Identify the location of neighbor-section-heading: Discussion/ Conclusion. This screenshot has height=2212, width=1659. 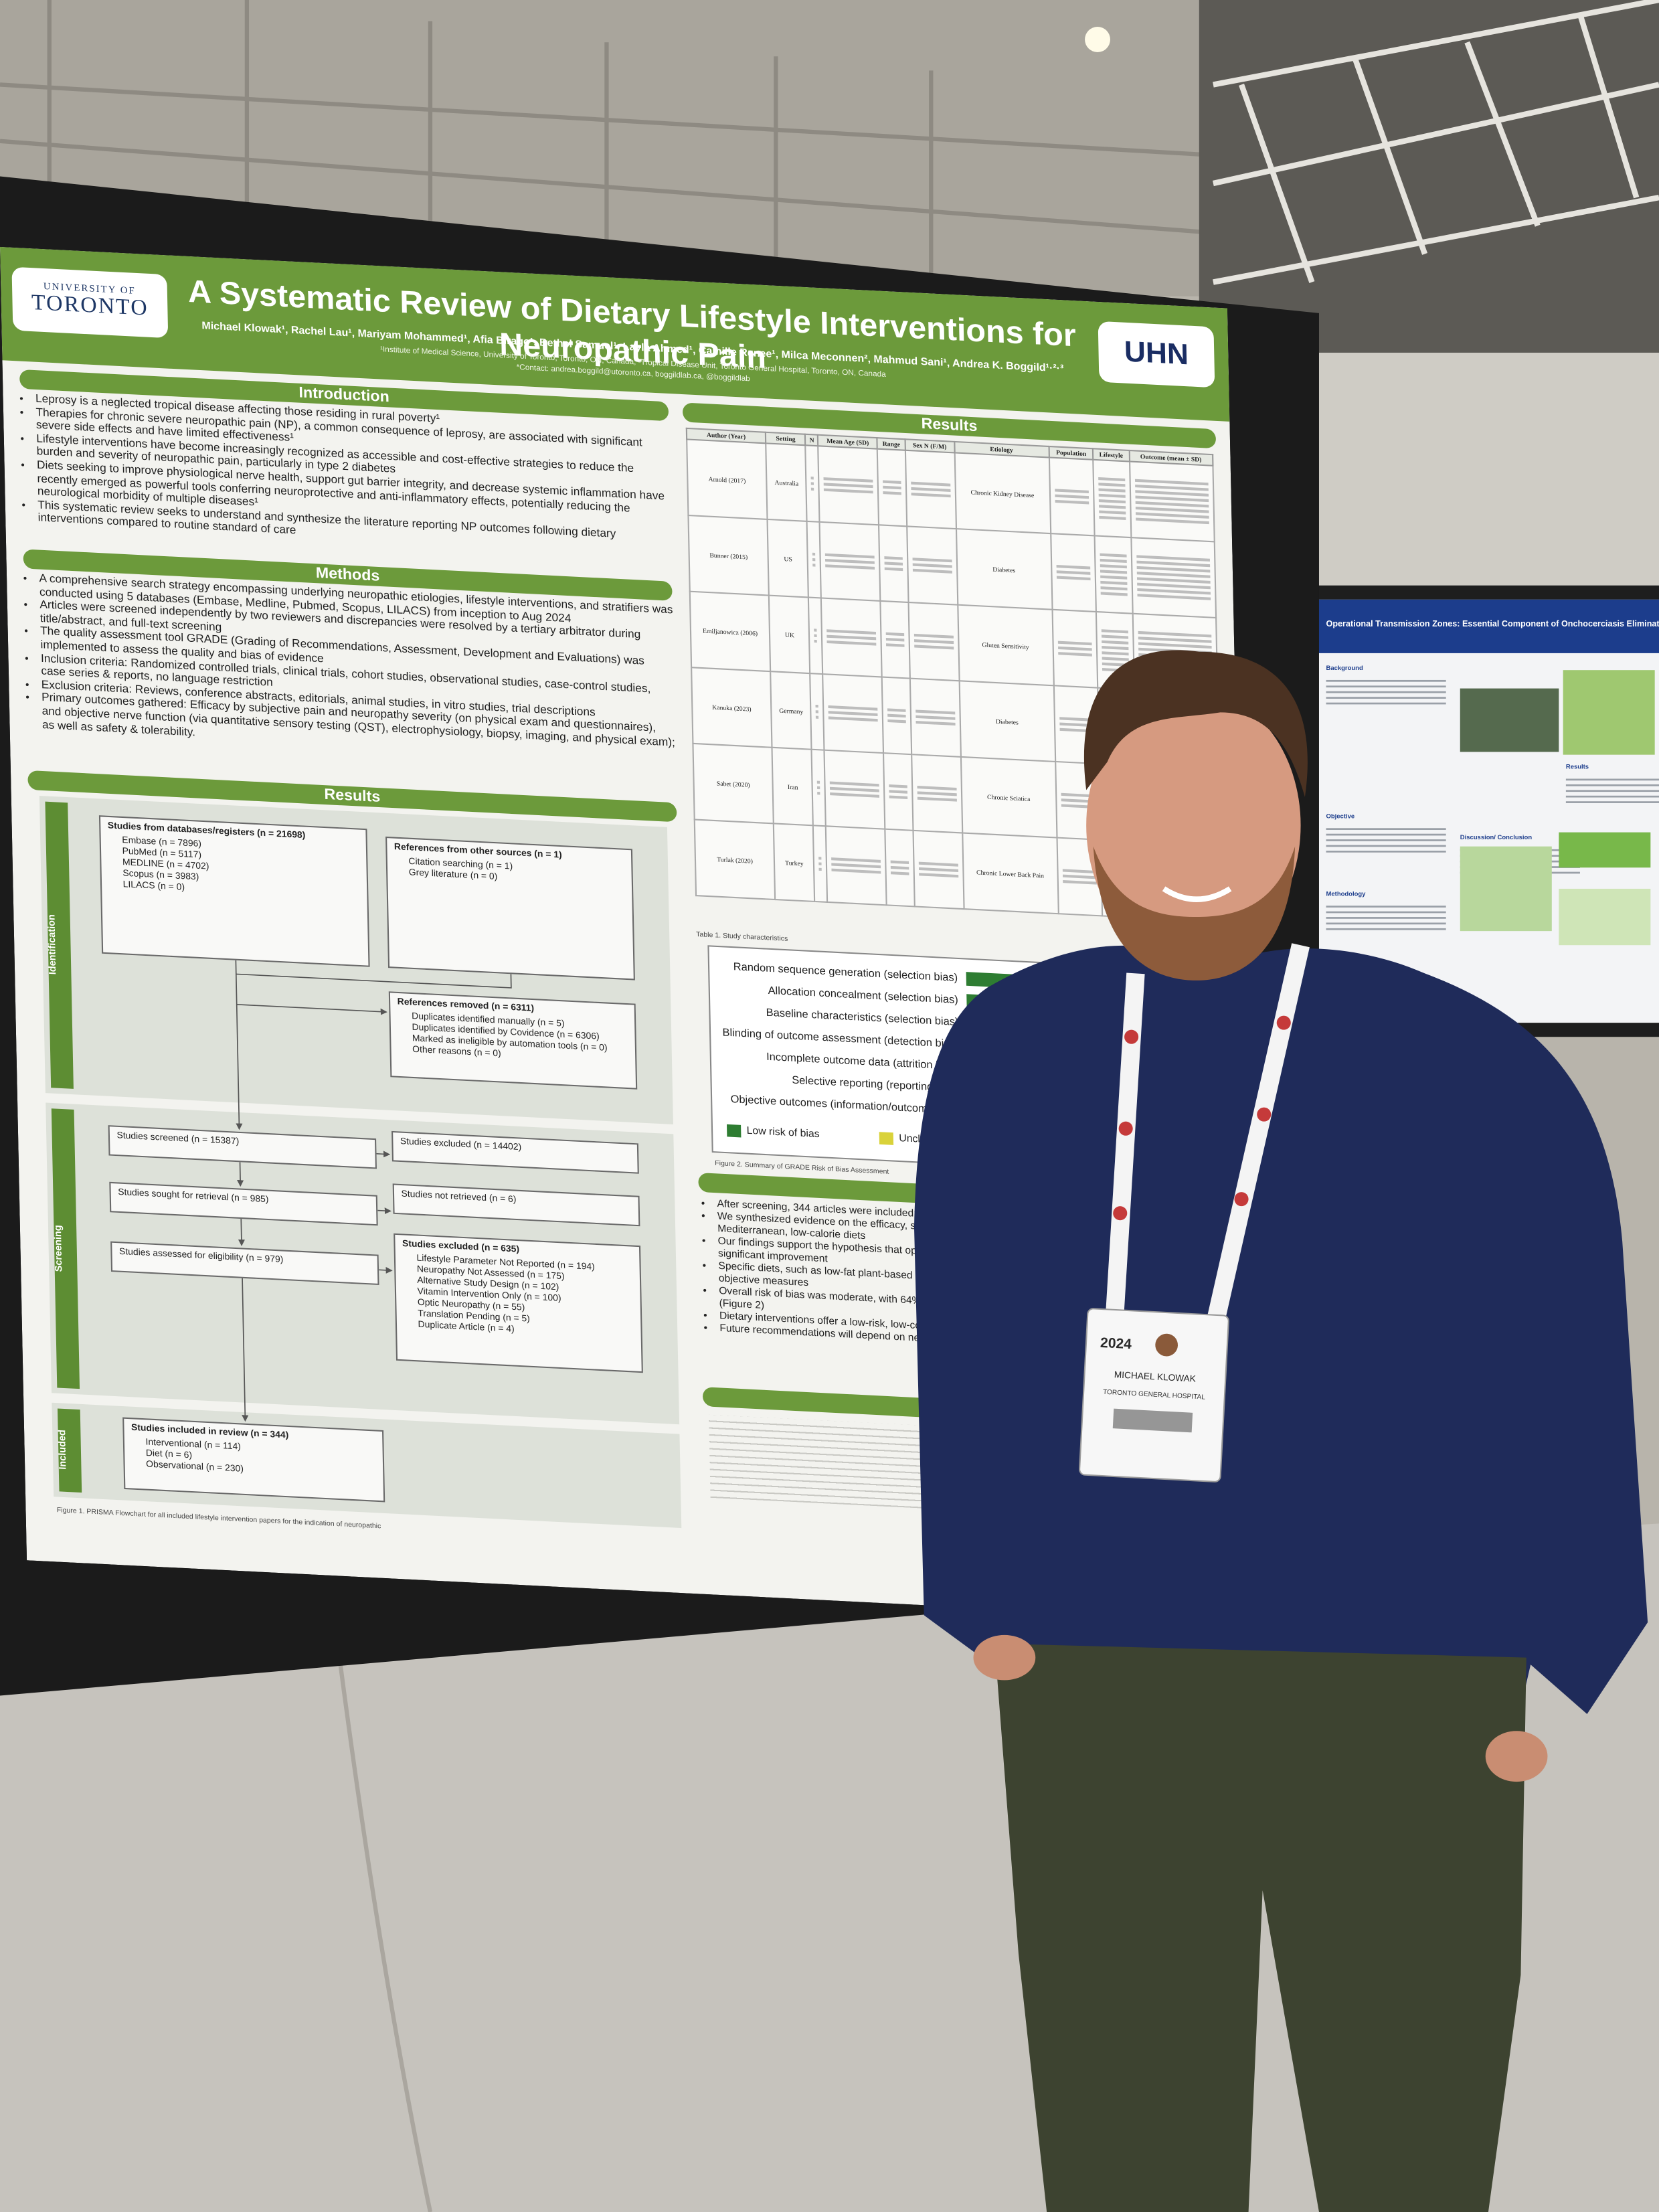
(1496, 837).